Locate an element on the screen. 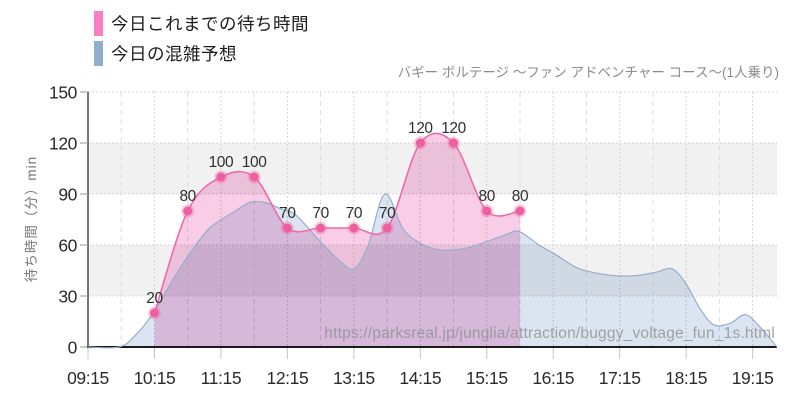  x-tick-label: 16:15 is located at coordinates (553, 378).